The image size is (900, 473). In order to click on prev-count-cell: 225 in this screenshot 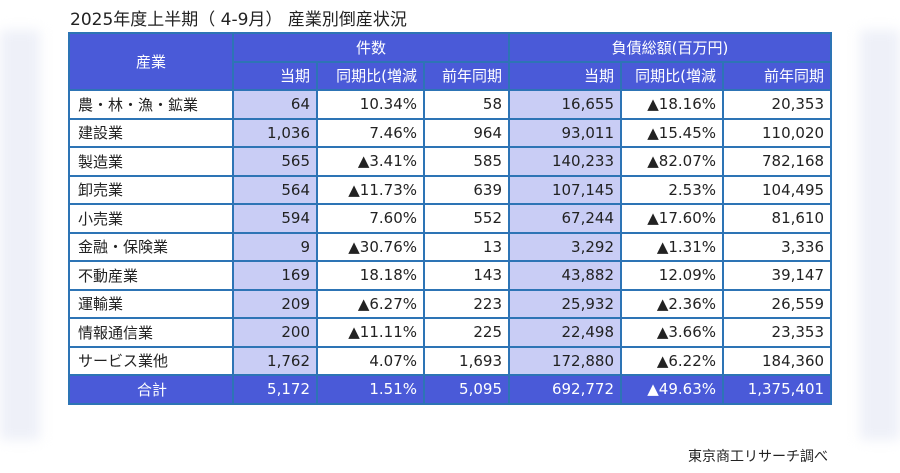, I will do `click(466, 332)`.